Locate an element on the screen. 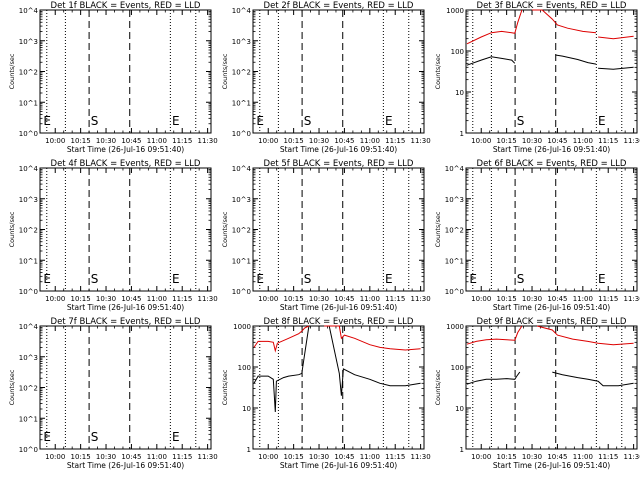 This screenshot has width=640, height=480. chart-title: Det 6f BLACK = Events, RED = LLD is located at coordinates (552, 164).